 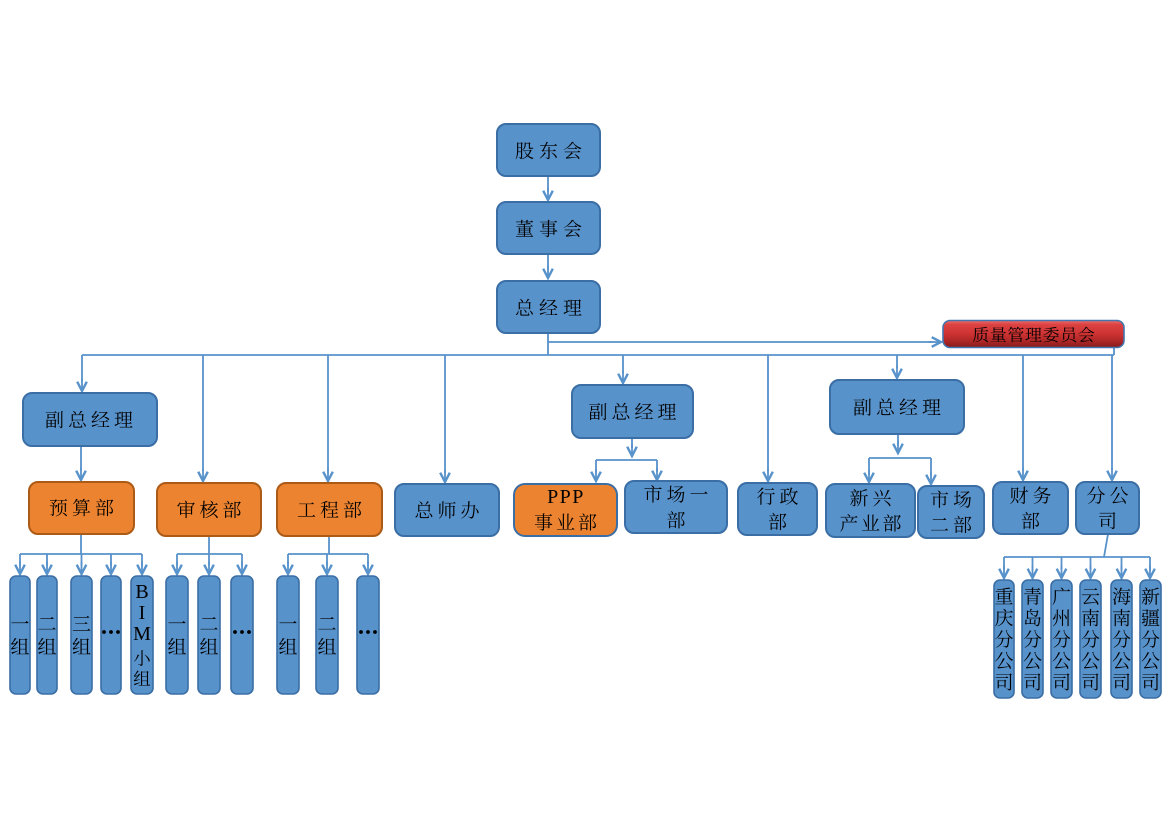 I want to click on svg-text: I, so click(x=142, y=613).